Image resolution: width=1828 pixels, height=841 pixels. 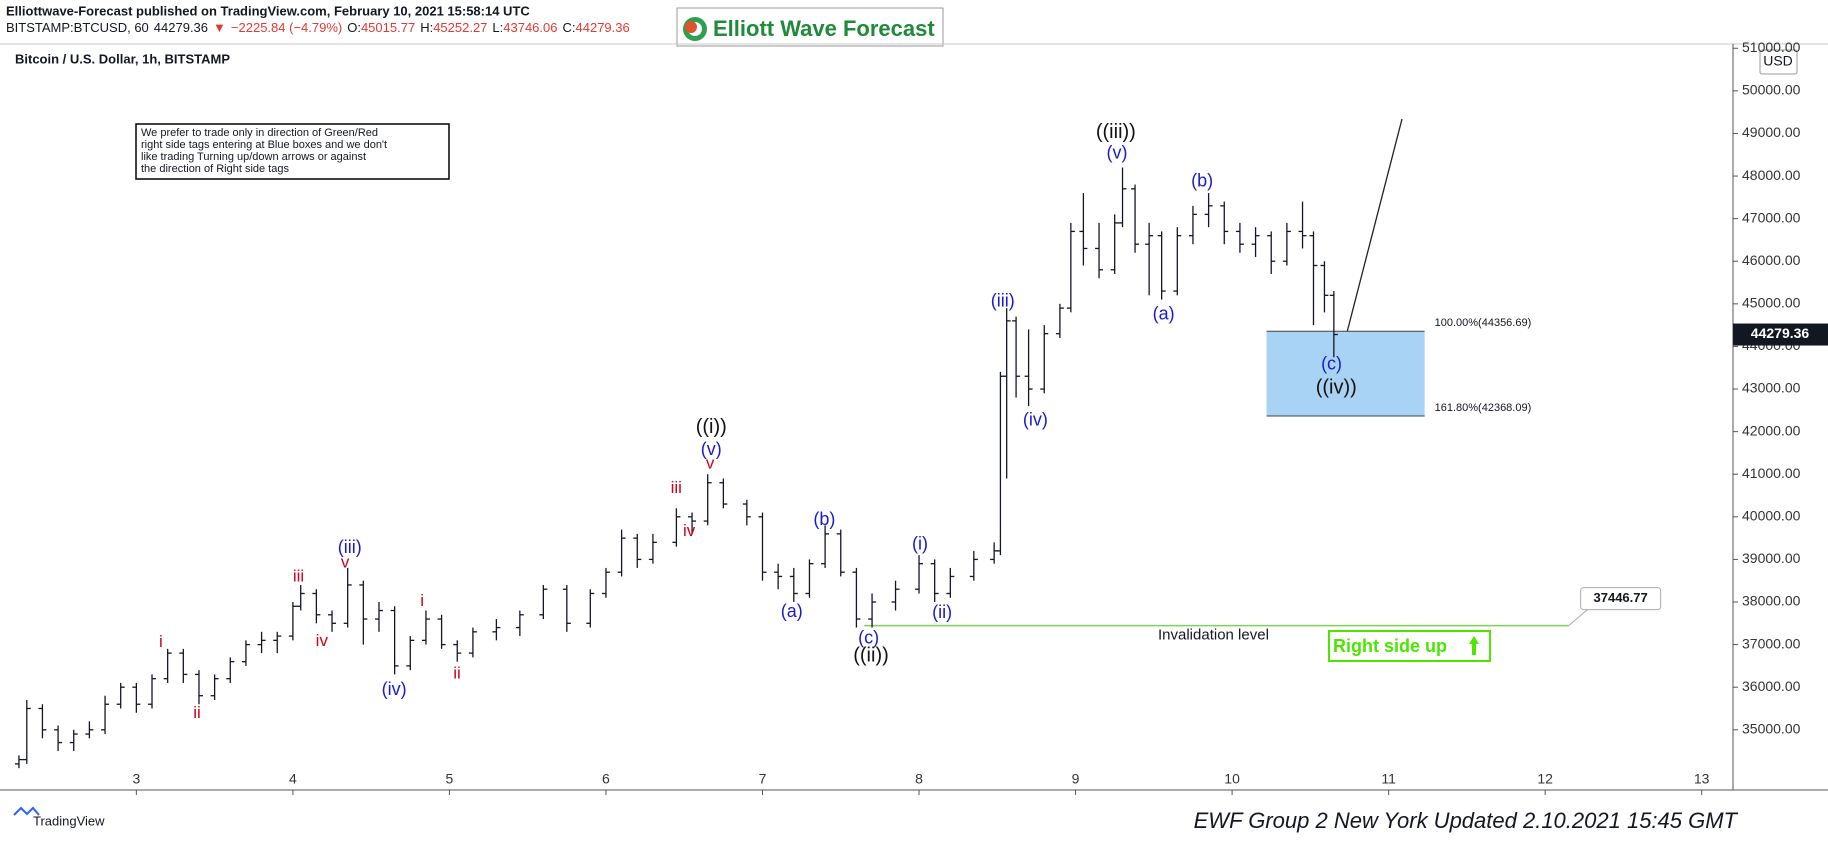 I want to click on quote-part: H:, so click(x=426, y=27).